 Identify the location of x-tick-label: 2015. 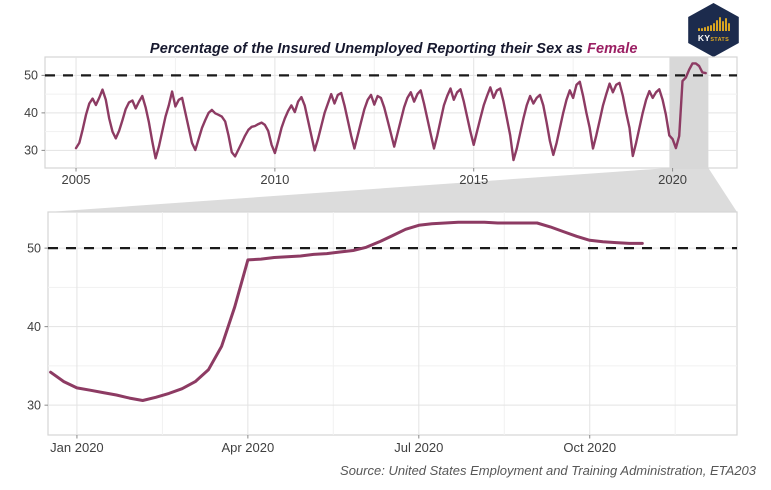
(473, 179).